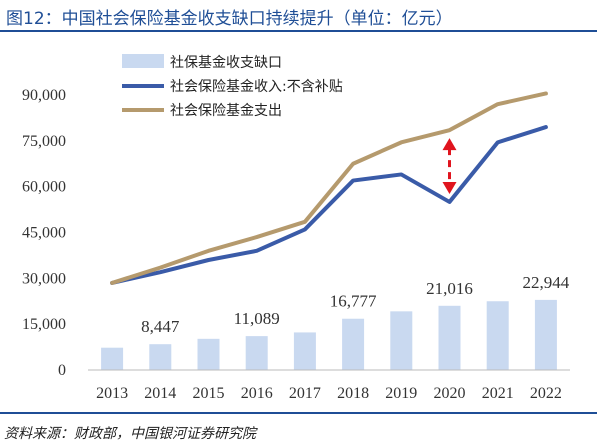 This screenshot has height=448, width=597. What do you see at coordinates (449, 288) in the screenshot?
I see `bar-data-label: 21,016` at bounding box center [449, 288].